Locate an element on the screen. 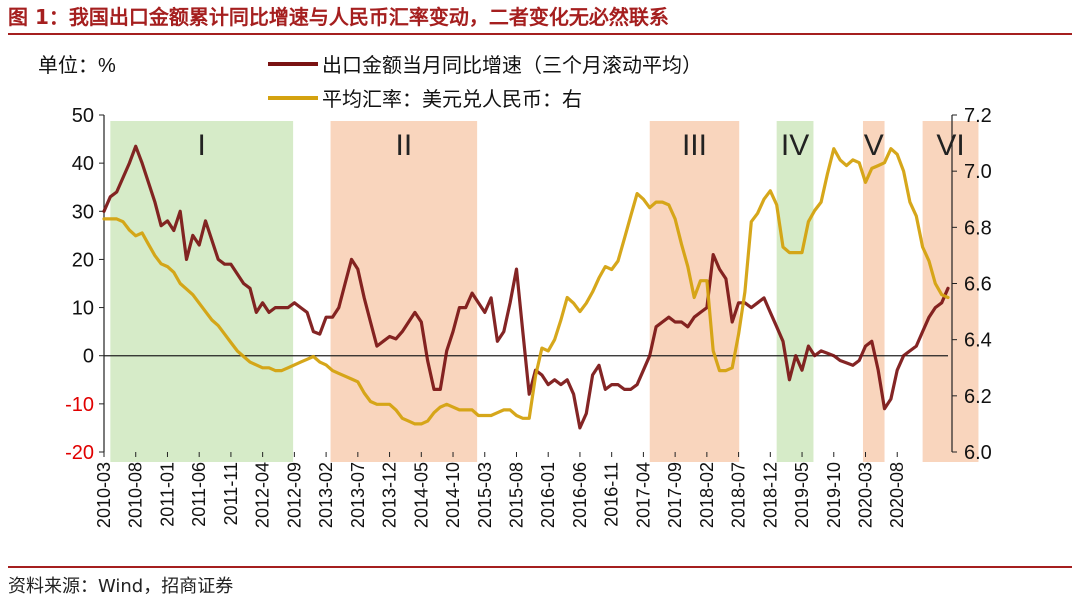 This screenshot has width=1080, height=602. x-axis-tick-label: 2013-07 is located at coordinates (358, 495).